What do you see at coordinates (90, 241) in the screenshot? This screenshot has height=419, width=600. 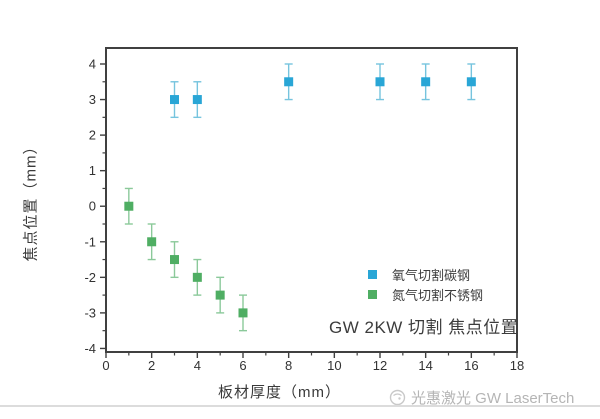 I see `y-tick-label: -1` at bounding box center [90, 241].